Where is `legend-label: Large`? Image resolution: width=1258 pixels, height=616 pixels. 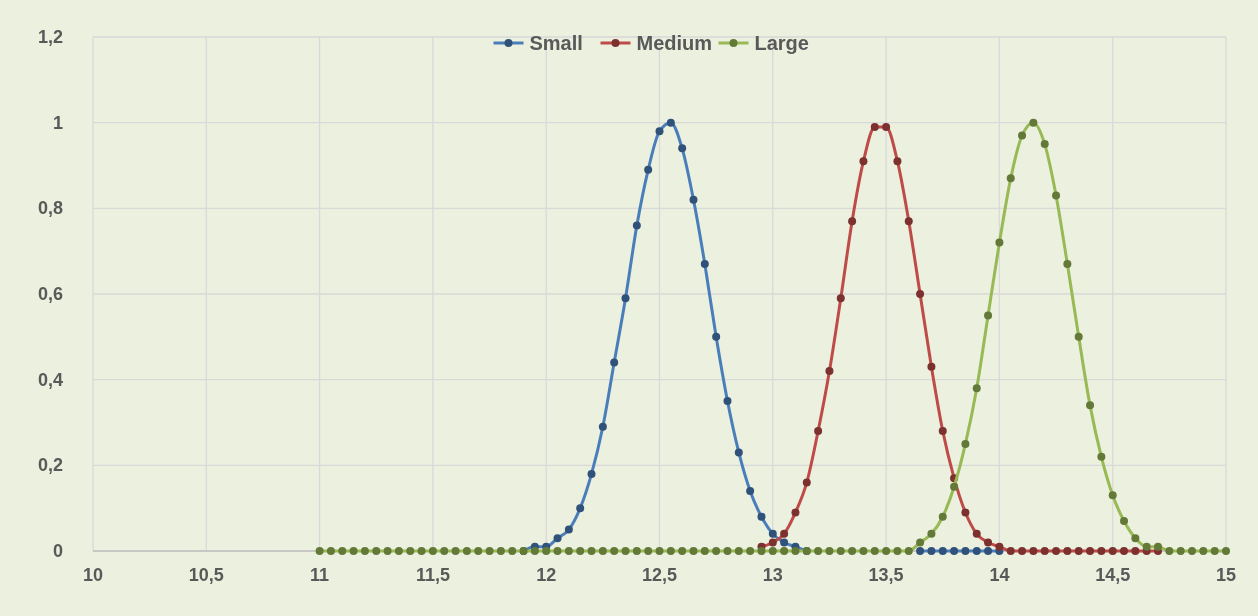
legend-label: Large is located at coordinates (781, 43).